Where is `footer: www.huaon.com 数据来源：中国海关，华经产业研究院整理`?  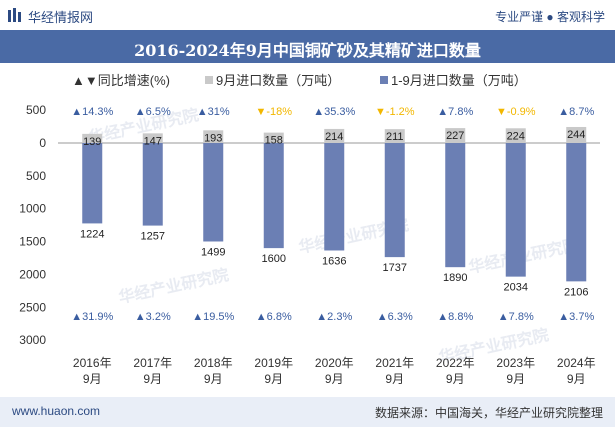
footer: www.huaon.com 数据来源：中国海关，华经产业研究院整理 is located at coordinates (307, 412).